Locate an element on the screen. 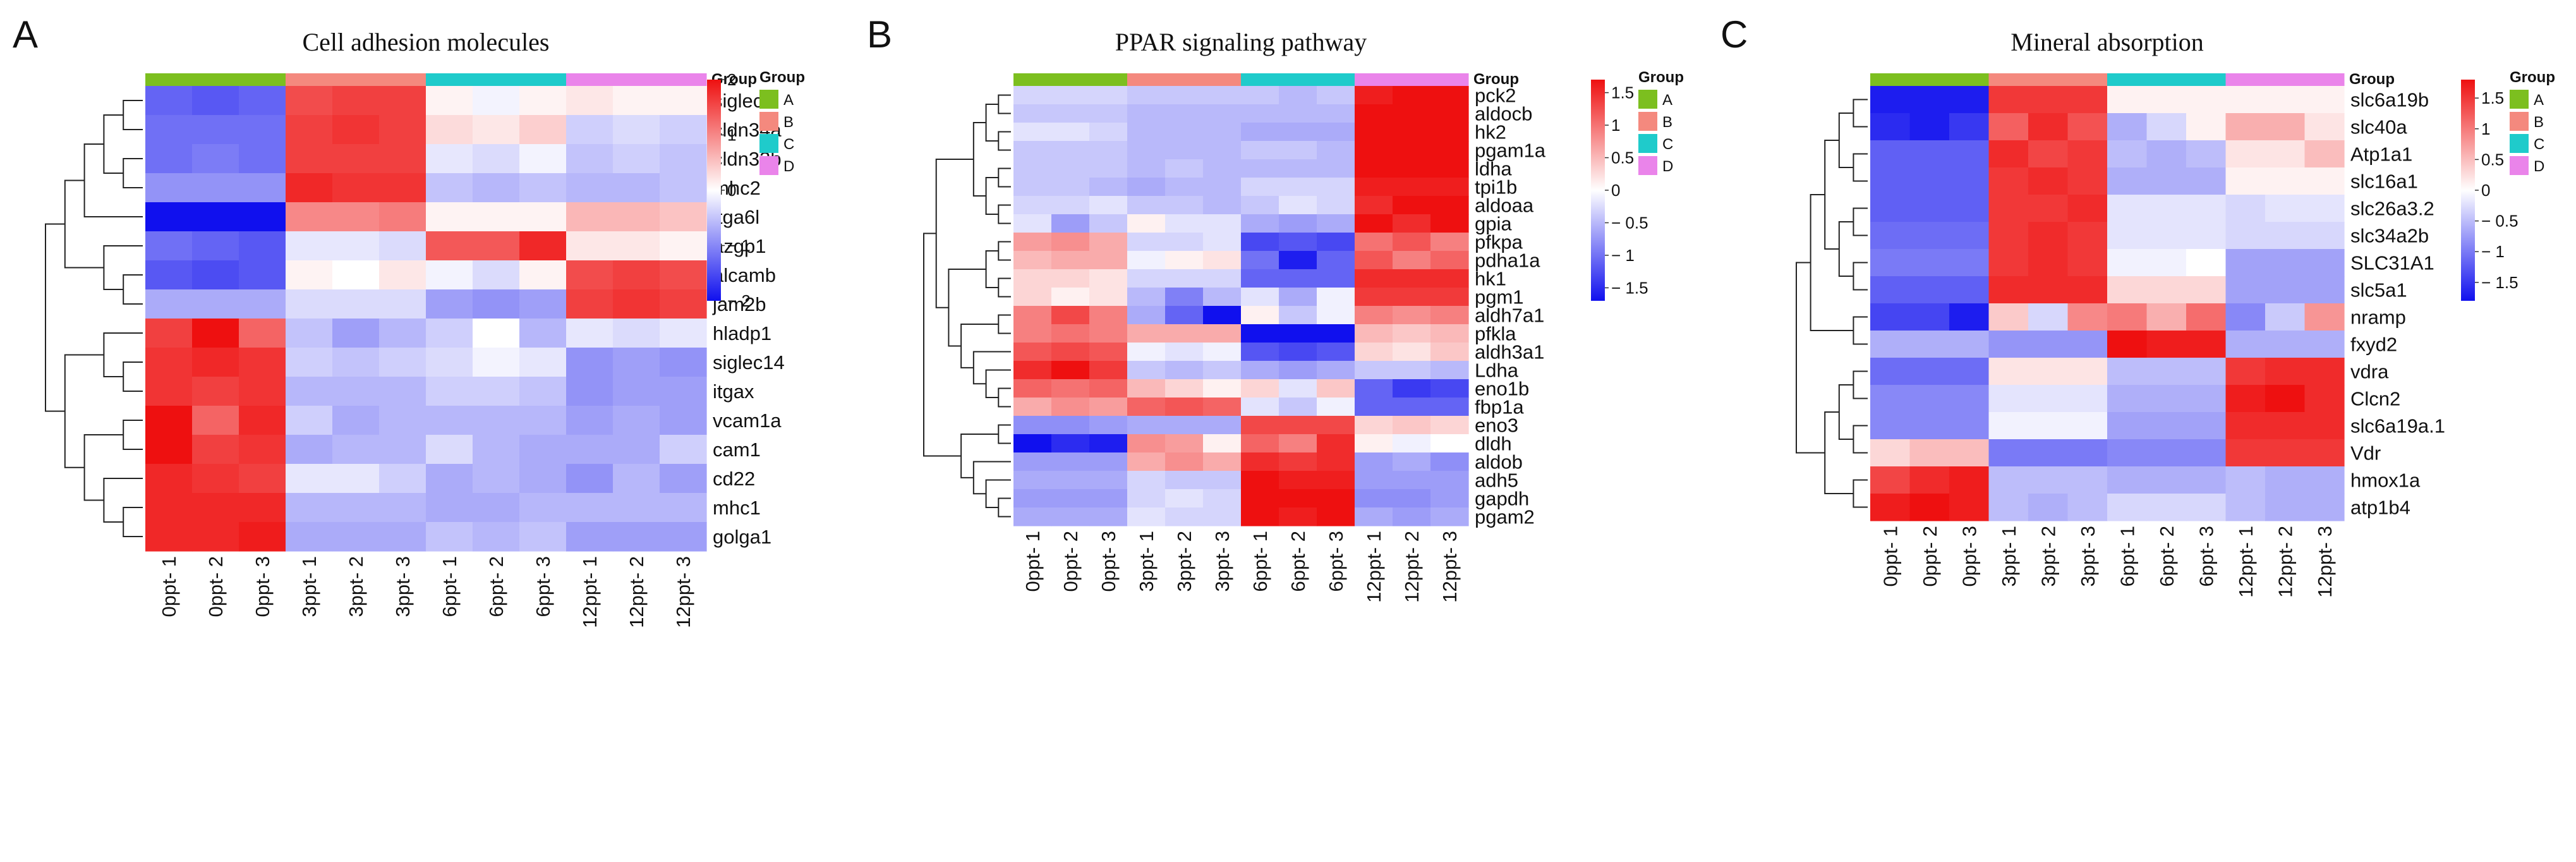 This screenshot has width=2576, height=862. column-label: 12ppt- 3 is located at coordinates (2325, 562).